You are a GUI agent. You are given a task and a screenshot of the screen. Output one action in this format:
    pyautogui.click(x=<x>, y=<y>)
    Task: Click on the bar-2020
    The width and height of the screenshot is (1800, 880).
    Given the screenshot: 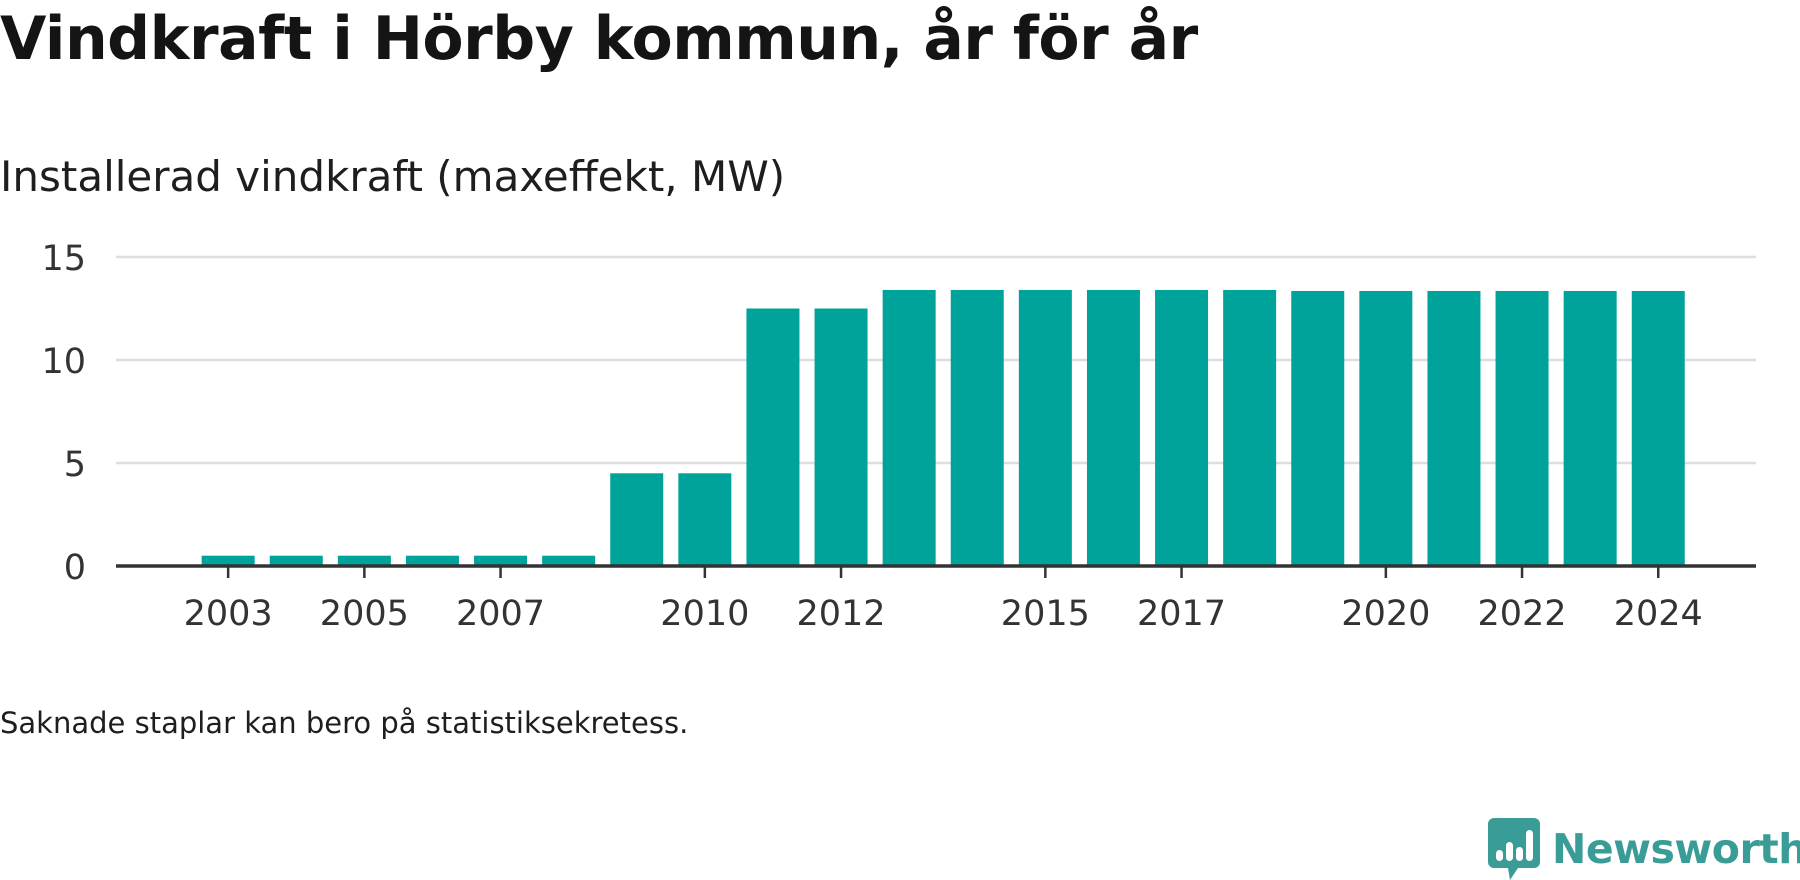 What is the action you would take?
    pyautogui.click(x=1386, y=428)
    